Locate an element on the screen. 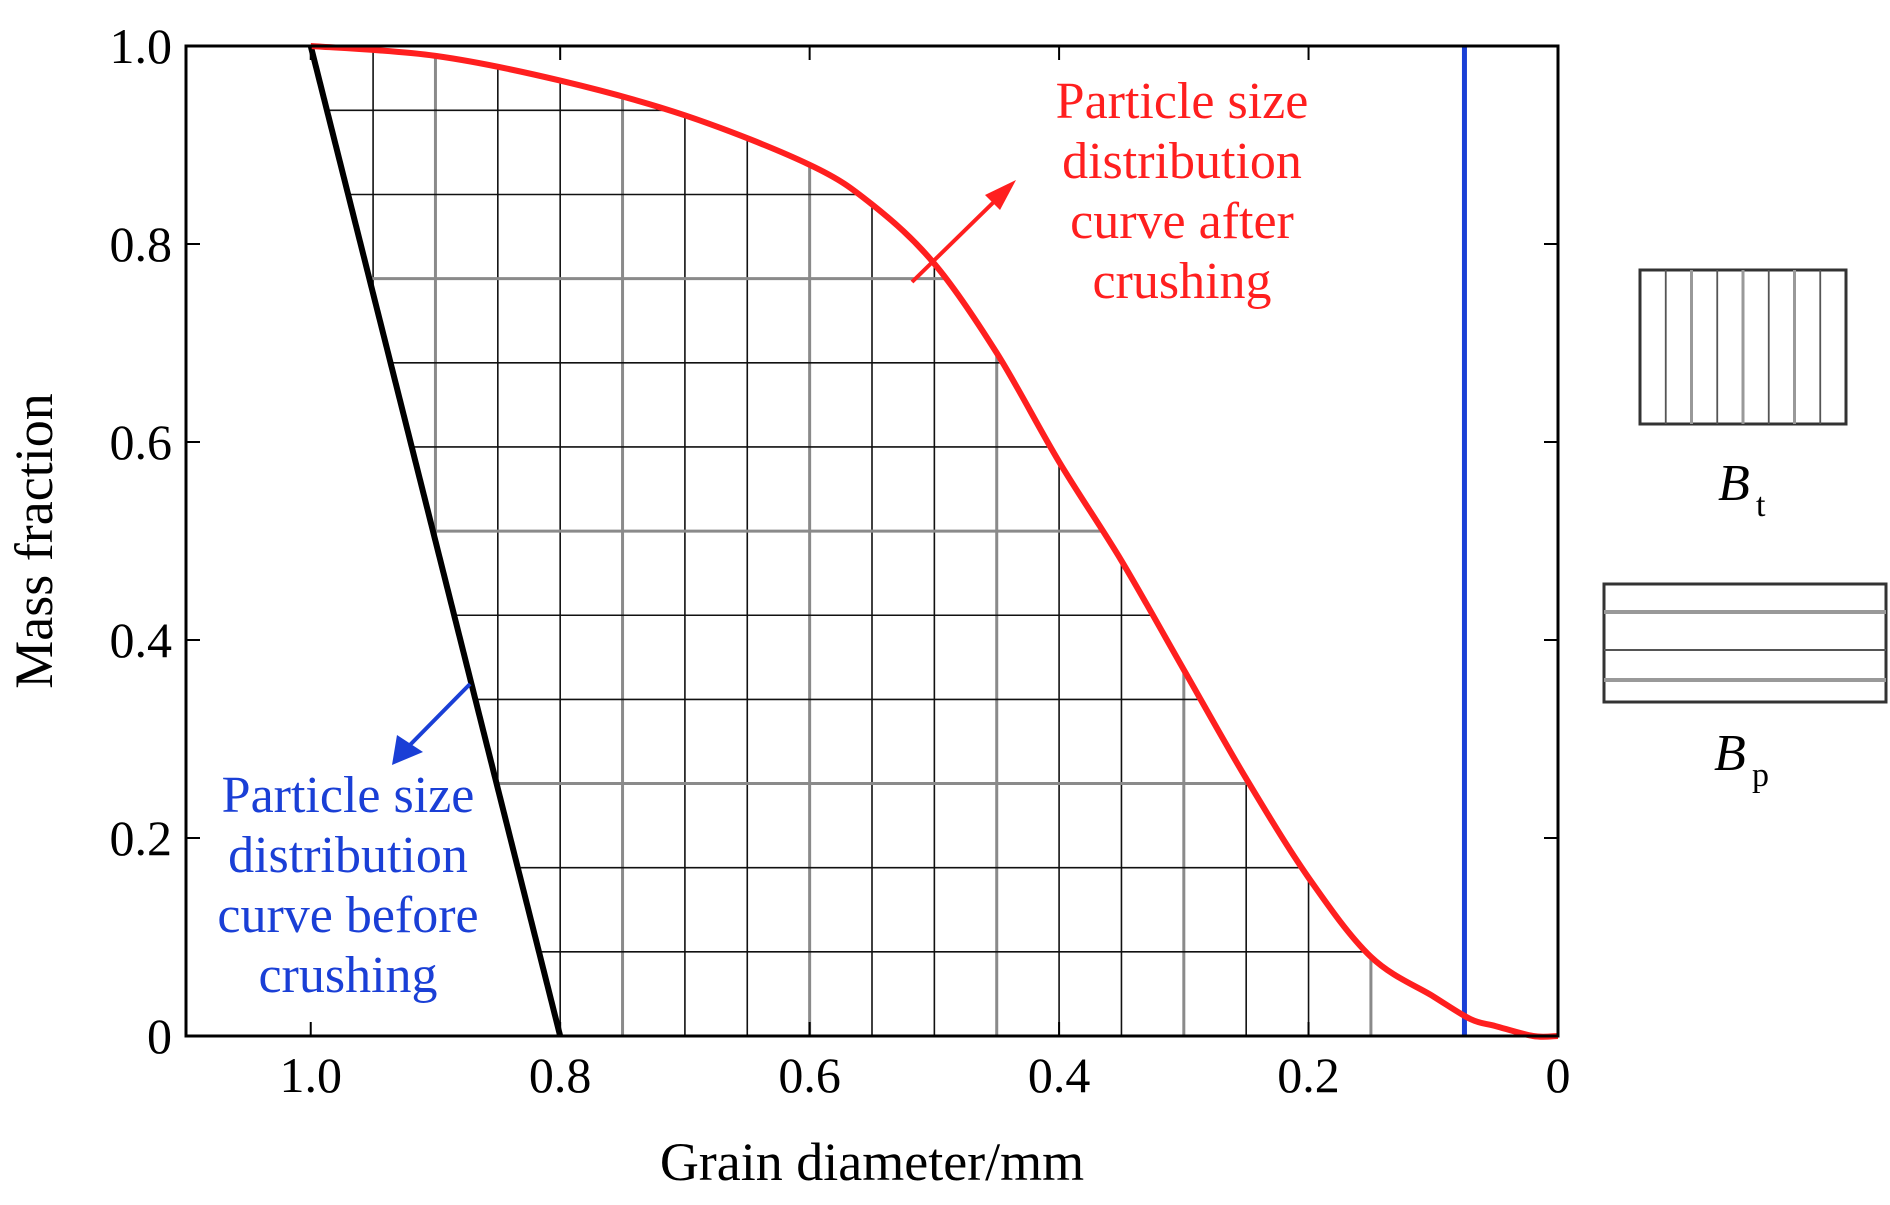 This screenshot has height=1205, width=1890. y-tick-label: 0.2 is located at coordinates (141, 838).